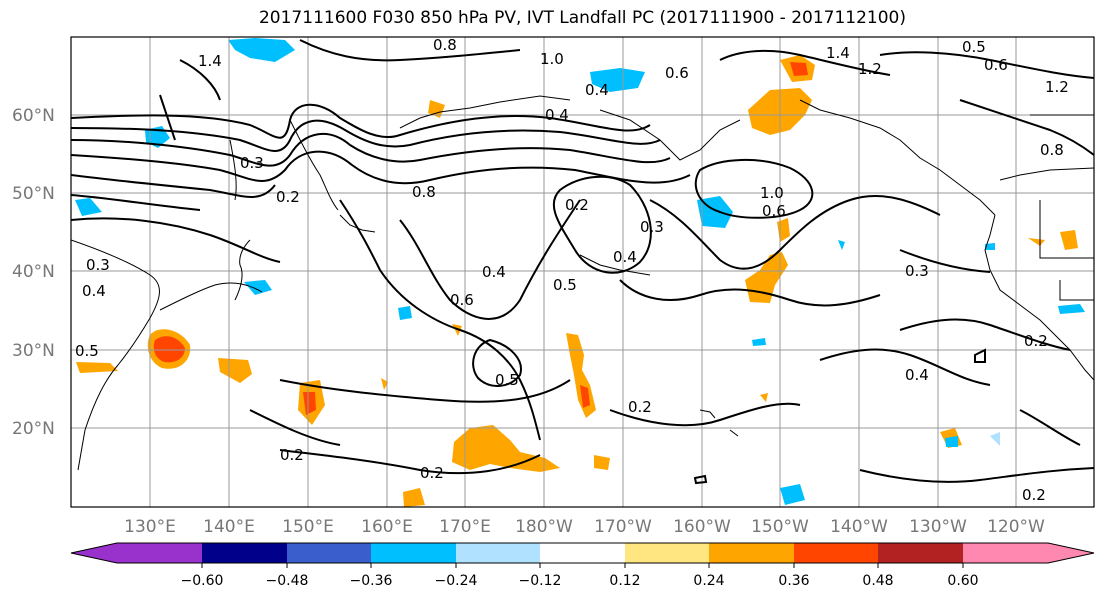 The height and width of the screenshot is (601, 1105). What do you see at coordinates (624, 581) in the screenshot?
I see `colorbar-tick-label: 0.12` at bounding box center [624, 581].